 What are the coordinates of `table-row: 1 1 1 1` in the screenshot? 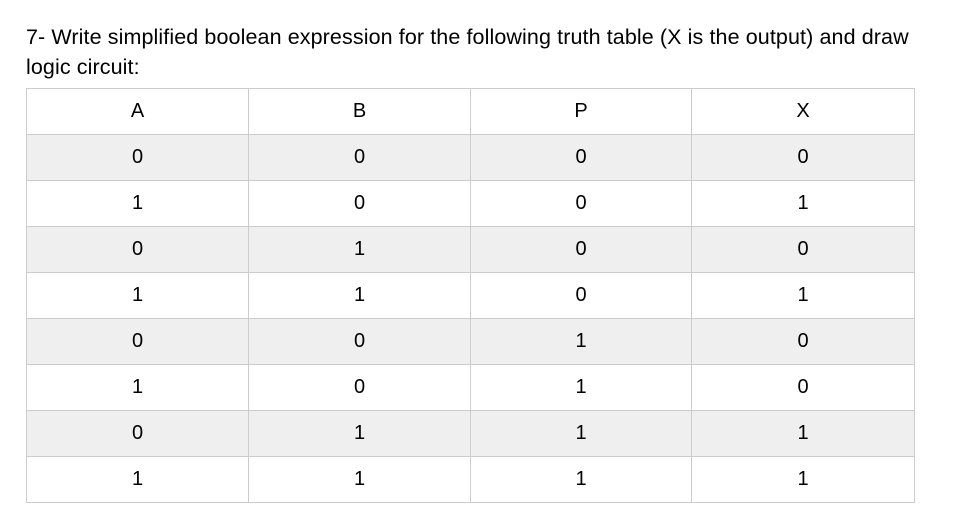 It's located at (470, 479).